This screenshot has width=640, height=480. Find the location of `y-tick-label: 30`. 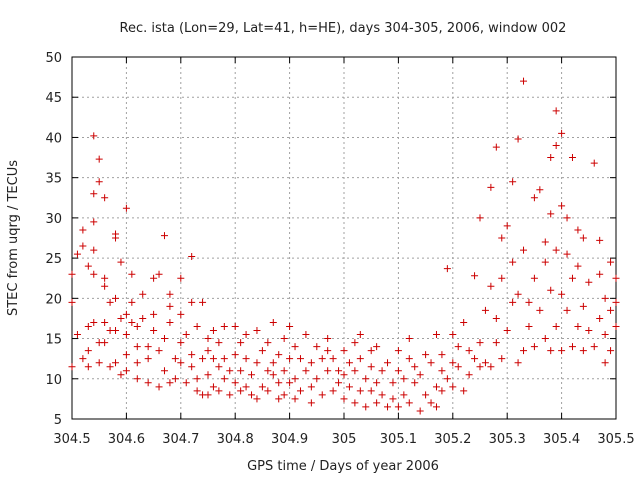

y-tick-label: 30 is located at coordinates (53, 219).